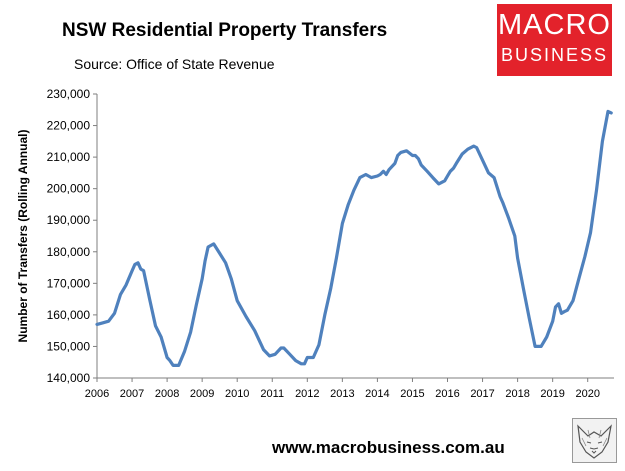  I want to click on y-tick-label: 230,000, so click(69, 94).